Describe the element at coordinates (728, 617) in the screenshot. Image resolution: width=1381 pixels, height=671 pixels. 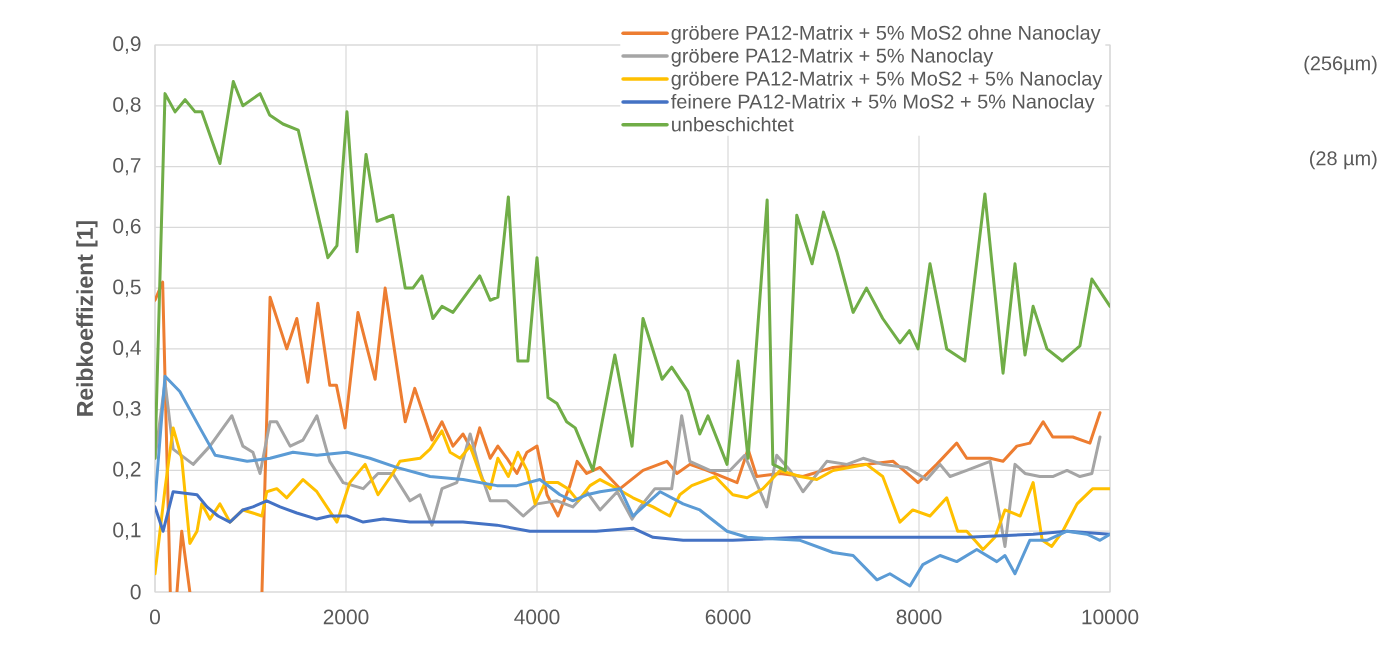
I see `x-tick-label: 6000` at that location.